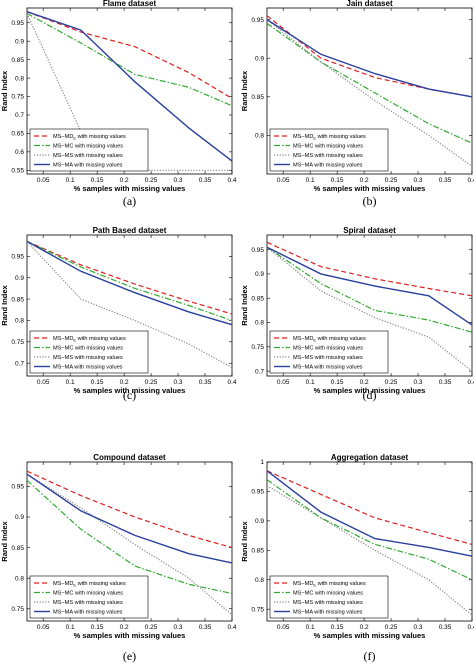 Image resolution: width=474 pixels, height=672 pixels. What do you see at coordinates (370, 395) in the screenshot?
I see `subfigure-caption: (d)` at bounding box center [370, 395].